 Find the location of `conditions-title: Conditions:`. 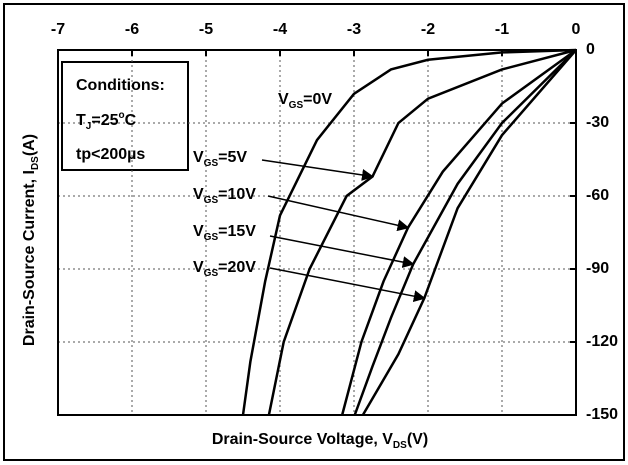

conditions-title: Conditions: is located at coordinates (120, 85).